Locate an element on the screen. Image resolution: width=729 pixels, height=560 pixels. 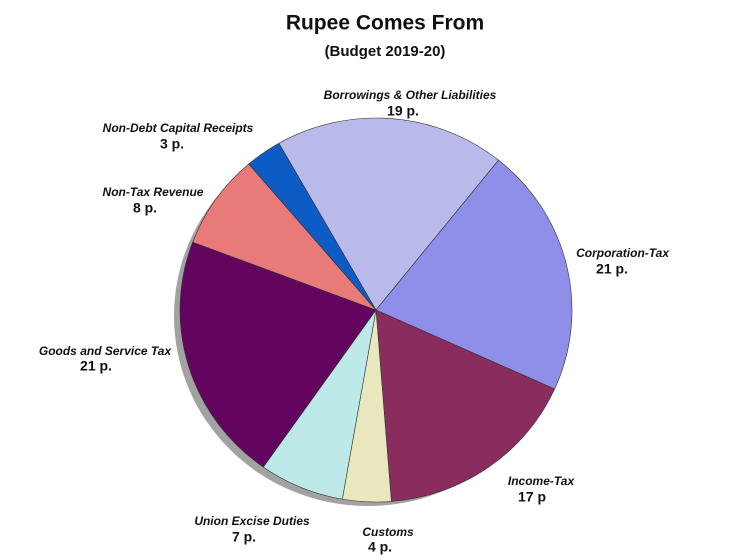
slice-value-label: 19 p. is located at coordinates (403, 111).